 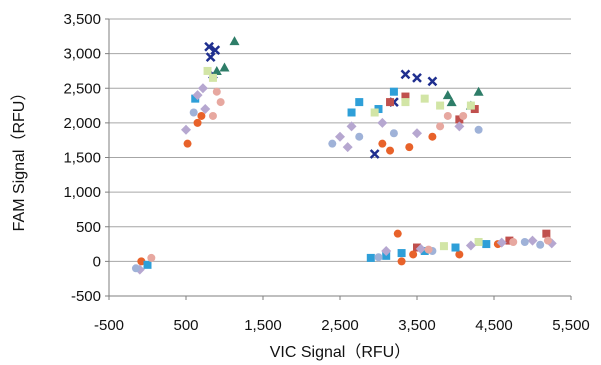 I want to click on x-tick-label: 2,500, so click(x=340, y=325).